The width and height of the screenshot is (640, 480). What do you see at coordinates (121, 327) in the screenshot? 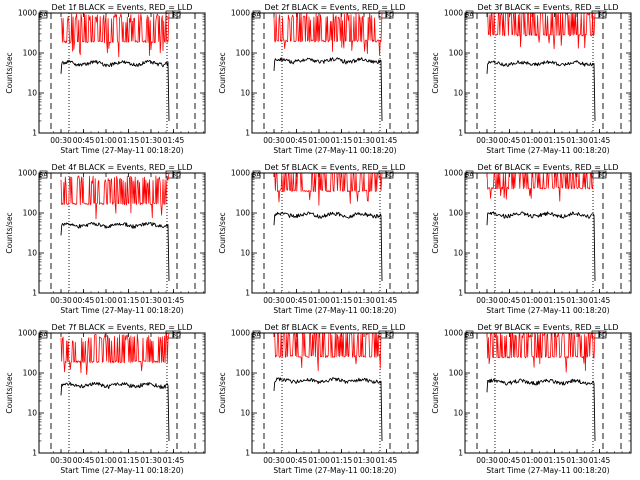
I see `panel-title: Det 7f BLACK = Events, RED = LLD` at bounding box center [121, 327].